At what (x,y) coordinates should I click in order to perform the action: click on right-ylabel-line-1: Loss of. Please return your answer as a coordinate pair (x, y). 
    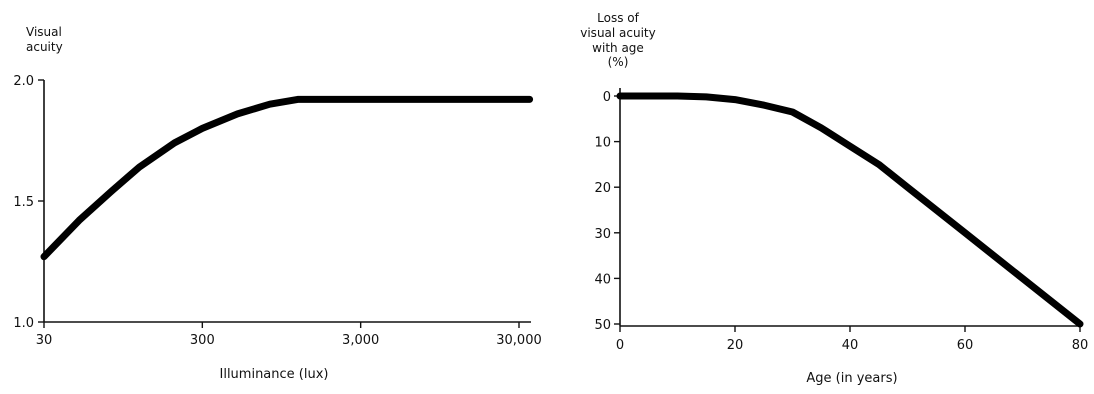
    Looking at the image, I should click on (618, 18).